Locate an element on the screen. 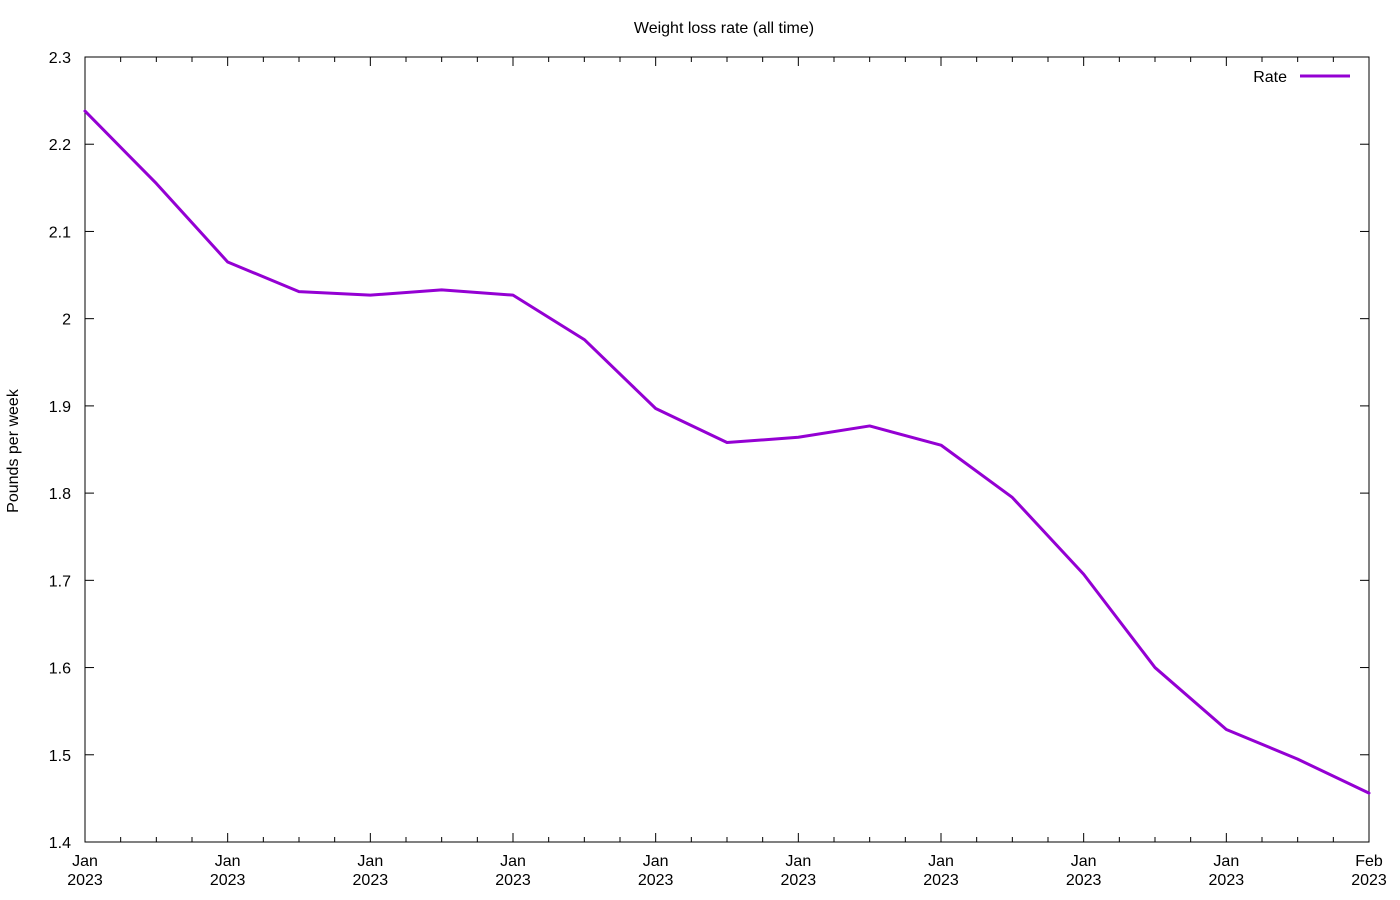  y-tick-label: 1.6 is located at coordinates (60, 669).